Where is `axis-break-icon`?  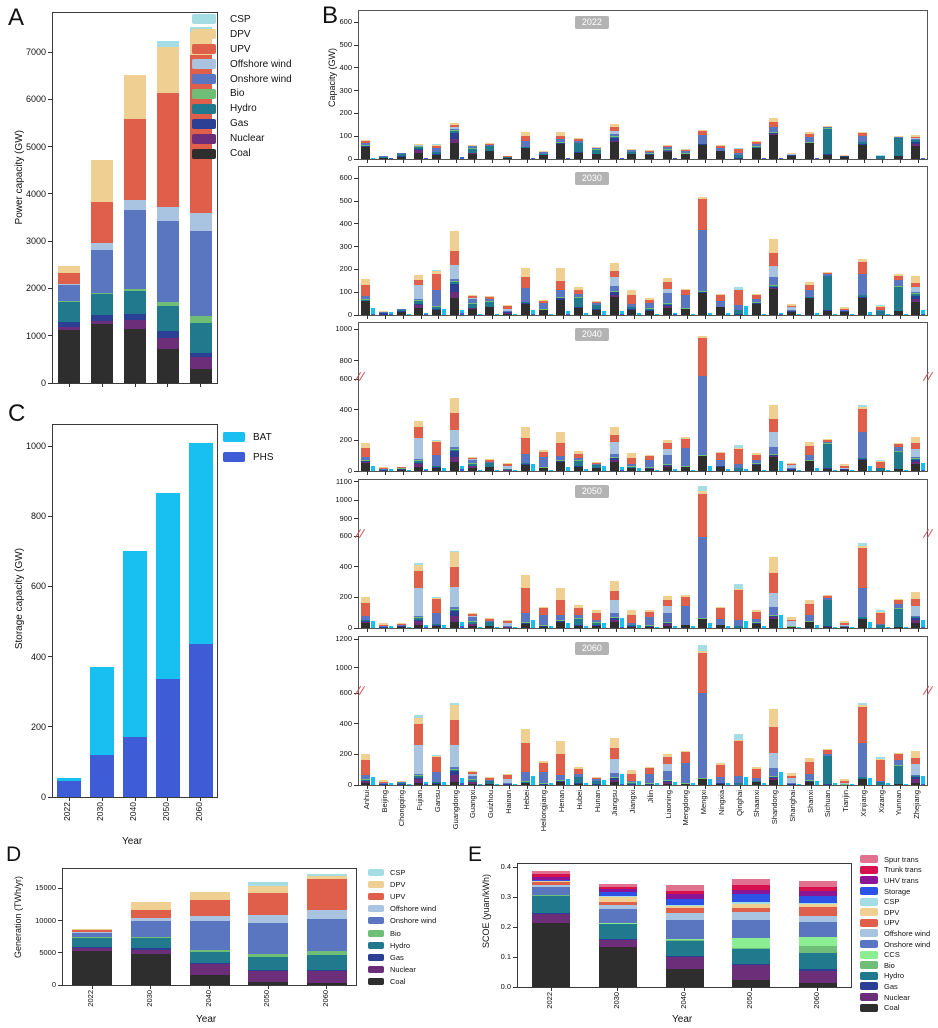 axis-break-icon is located at coordinates (928, 534).